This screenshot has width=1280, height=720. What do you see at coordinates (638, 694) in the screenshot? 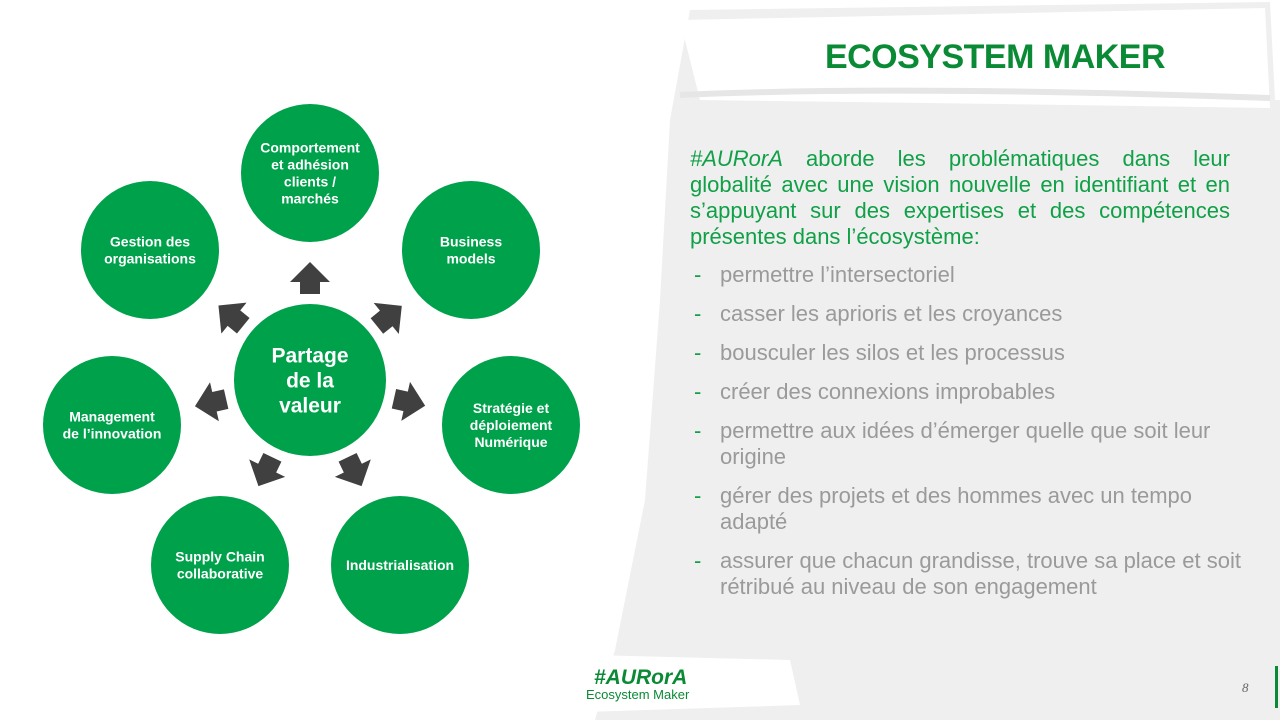
I see `logo-sub: Ecosystem Maker` at bounding box center [638, 694].